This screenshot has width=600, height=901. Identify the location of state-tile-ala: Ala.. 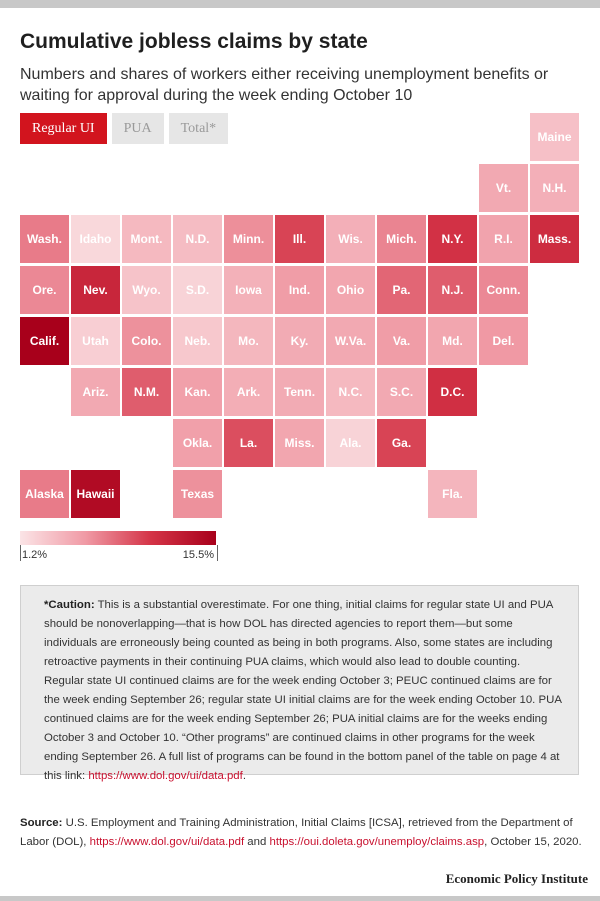
(350, 443).